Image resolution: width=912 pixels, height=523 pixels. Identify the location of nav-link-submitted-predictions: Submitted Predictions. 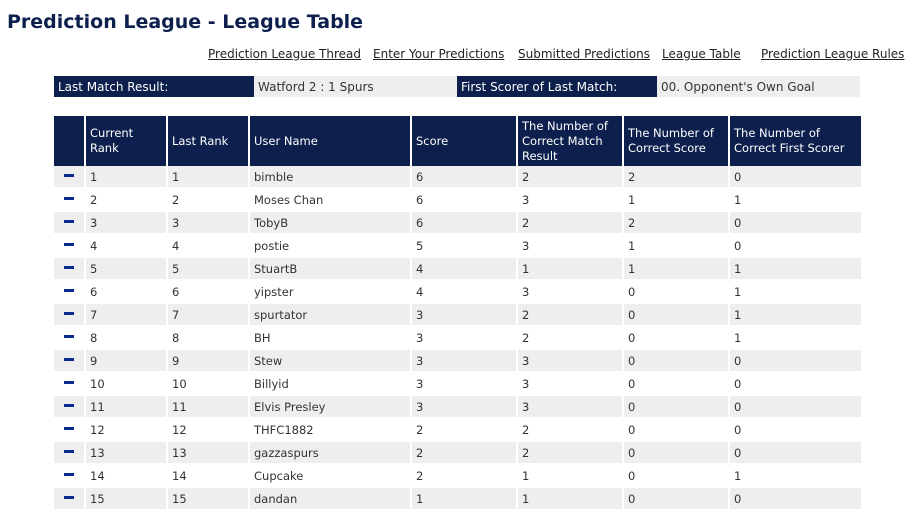
(584, 54).